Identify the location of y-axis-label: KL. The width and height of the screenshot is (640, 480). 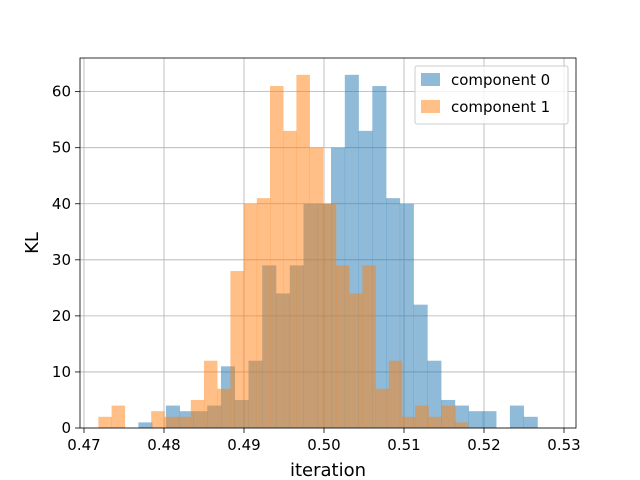
(32, 243).